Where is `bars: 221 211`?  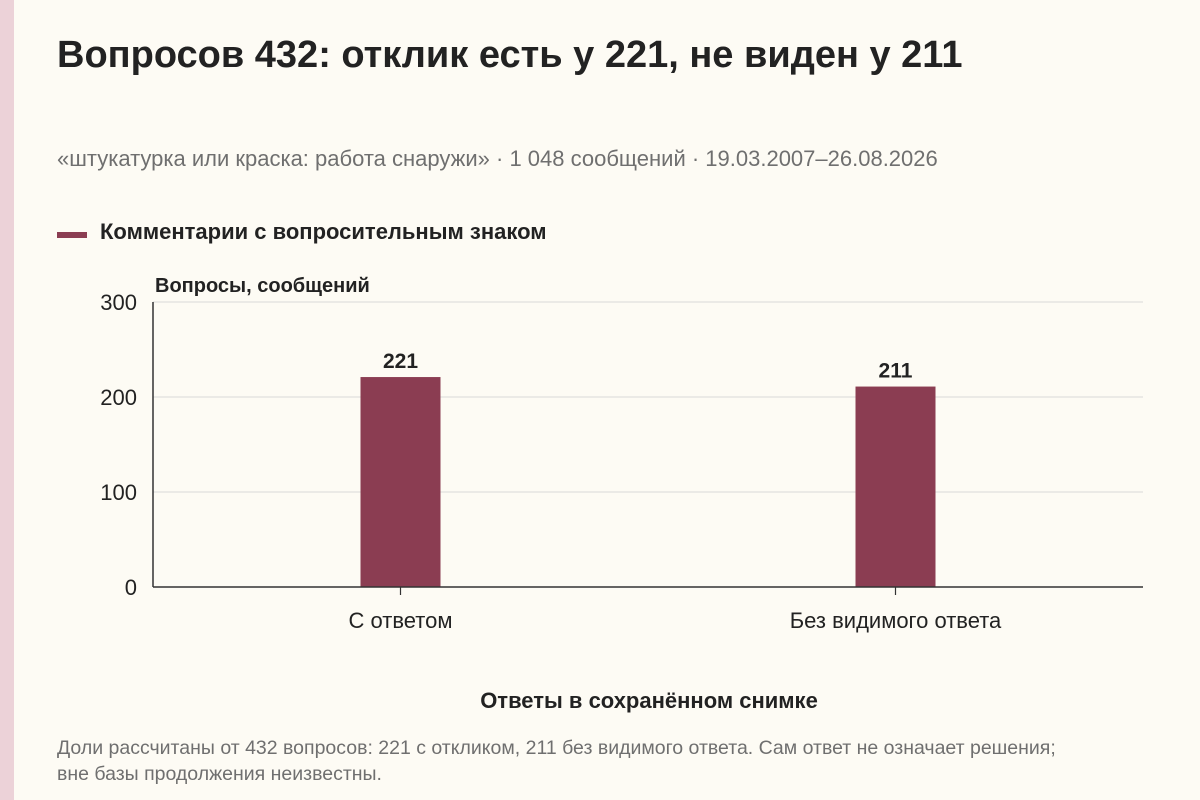 bars: 221 211 is located at coordinates (648, 468).